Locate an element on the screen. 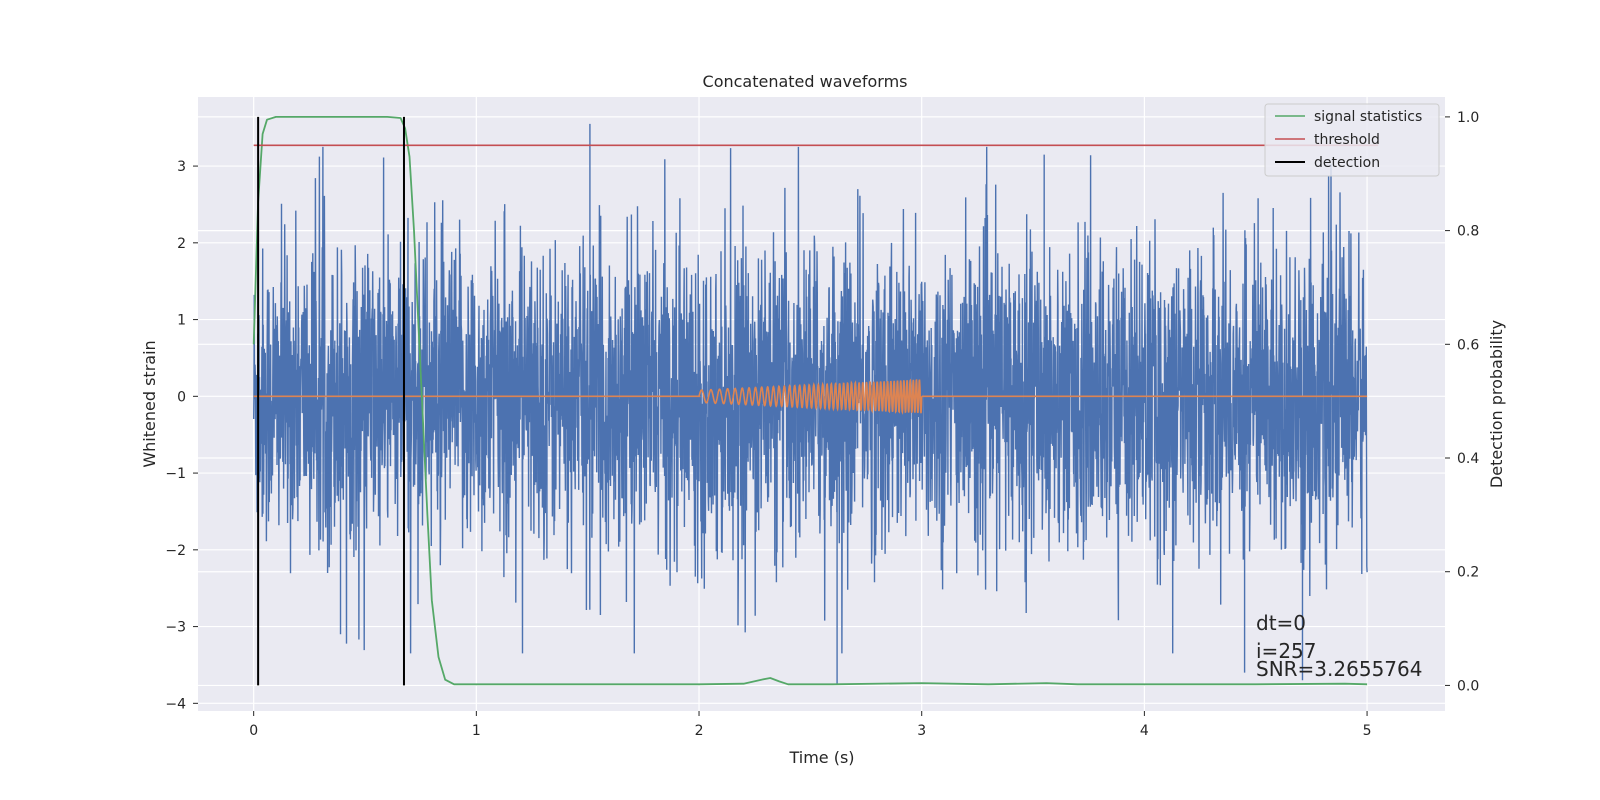 Image resolution: width=1600 pixels, height=800 pixels. annotation-snr: SNR=3.2655764 is located at coordinates (1339, 669).